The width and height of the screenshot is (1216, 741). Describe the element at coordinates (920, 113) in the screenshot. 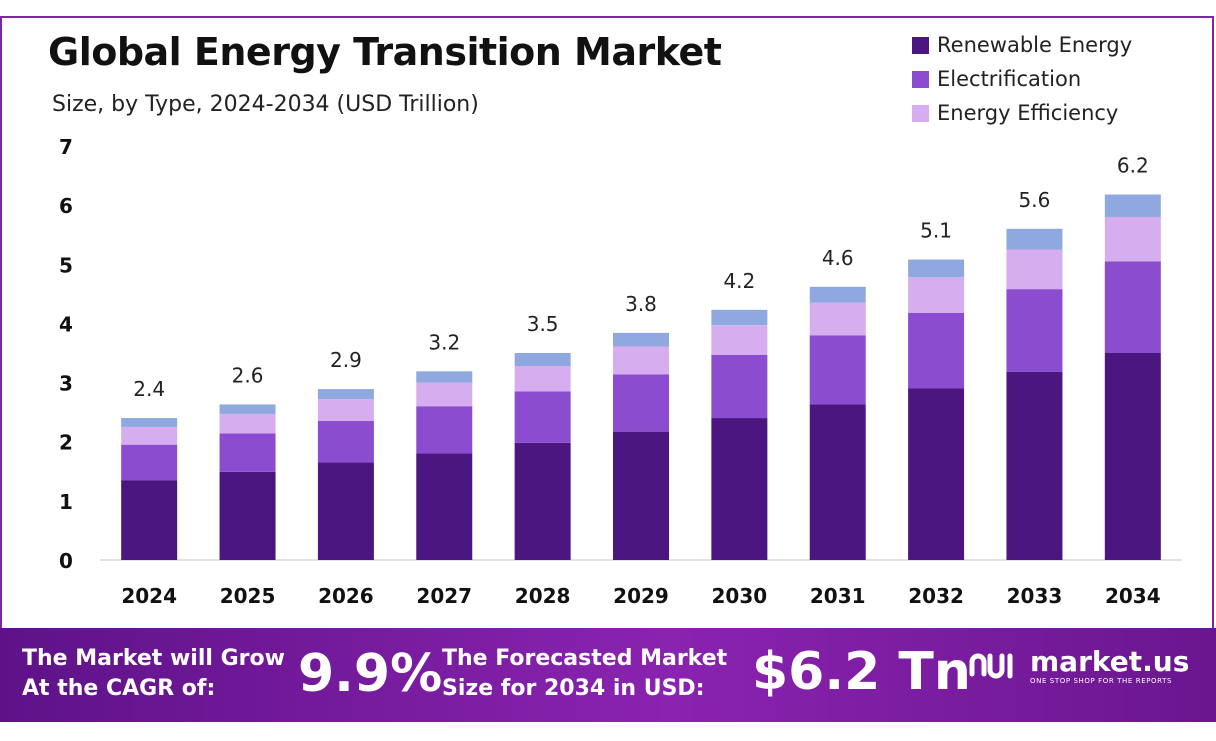

I see `legend-swatch-energy-efficiency` at that location.